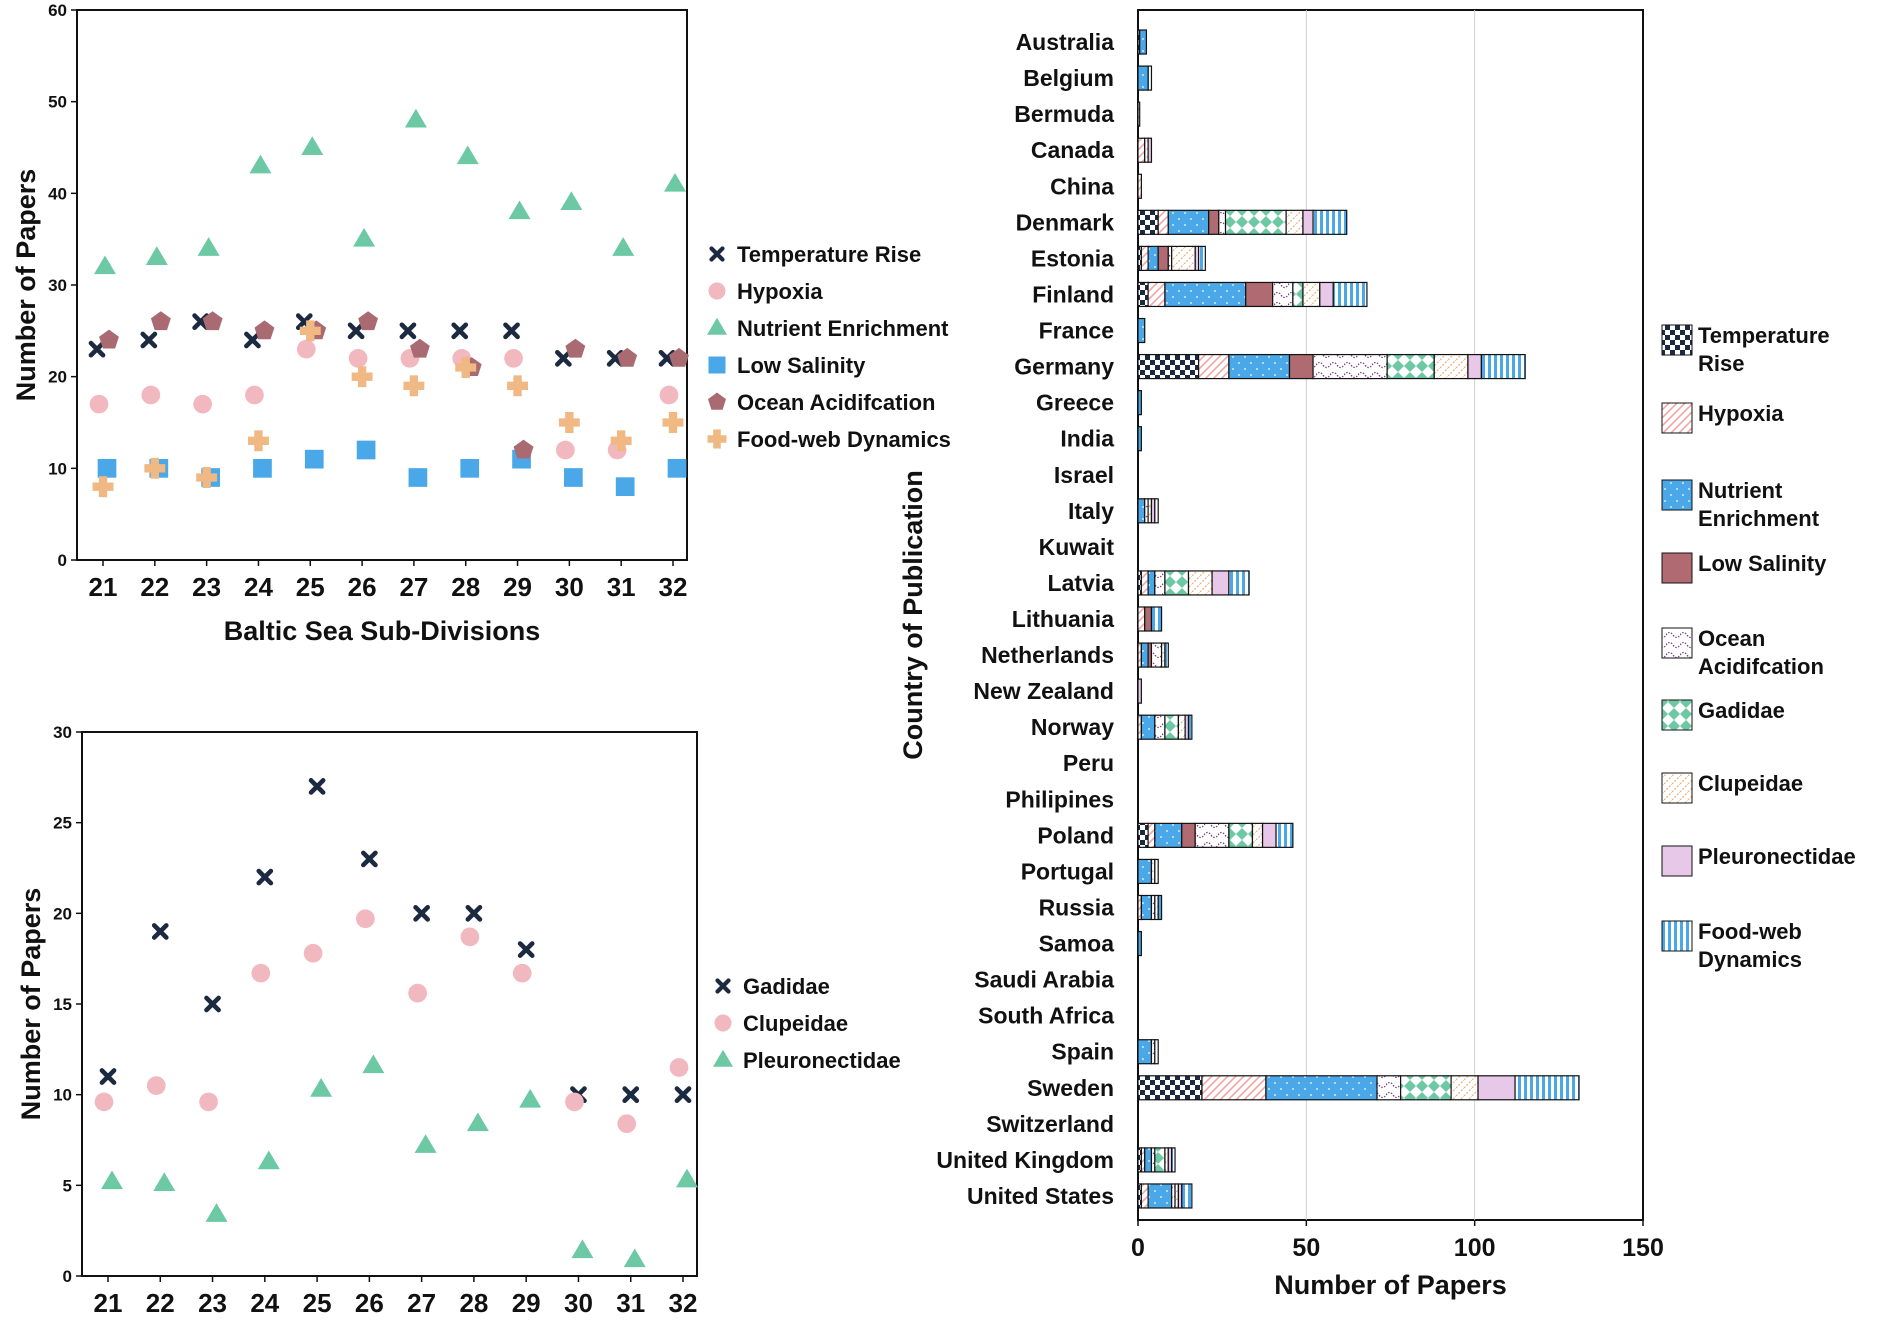  Describe the element at coordinates (1064, 367) in the screenshot. I see `country-label-germany: Germany` at that location.